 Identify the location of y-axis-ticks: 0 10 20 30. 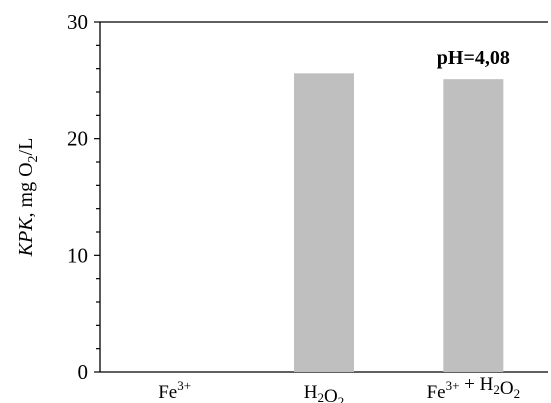
(83, 197).